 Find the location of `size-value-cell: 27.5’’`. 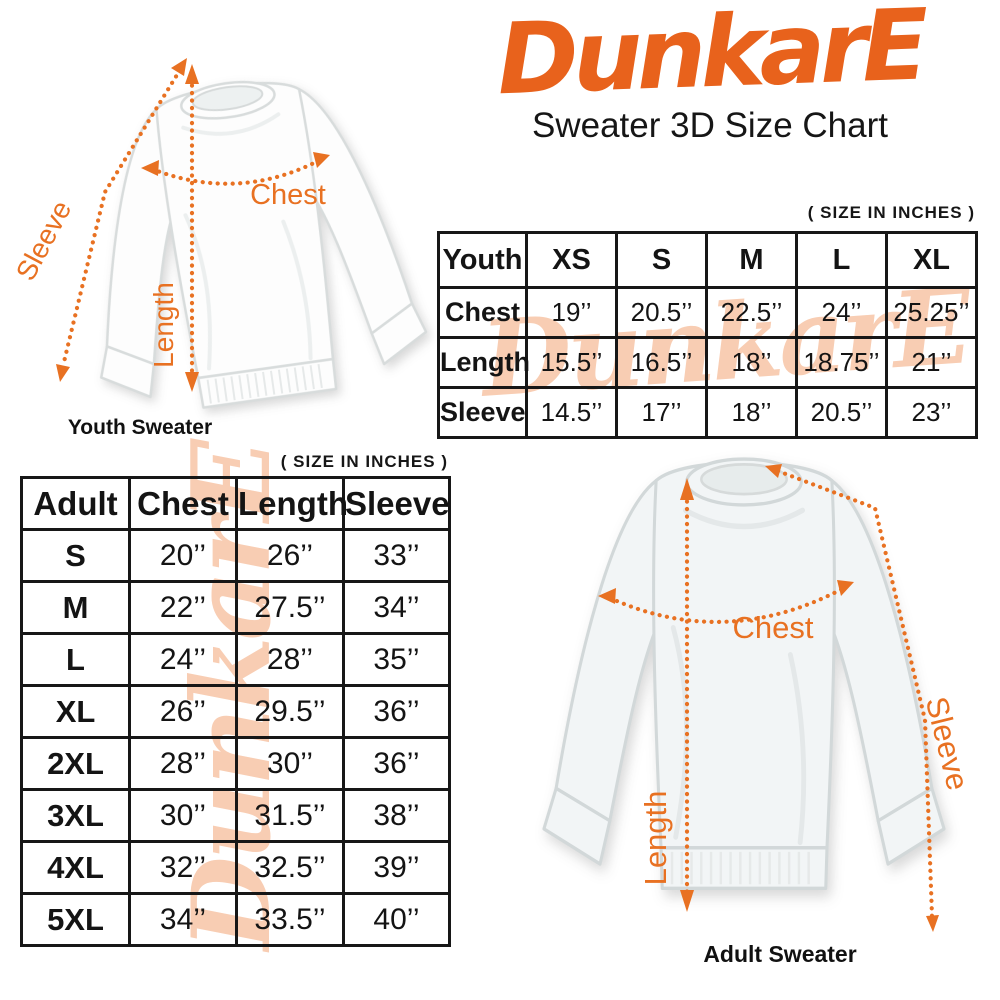

size-value-cell: 27.5’’ is located at coordinates (290, 607).